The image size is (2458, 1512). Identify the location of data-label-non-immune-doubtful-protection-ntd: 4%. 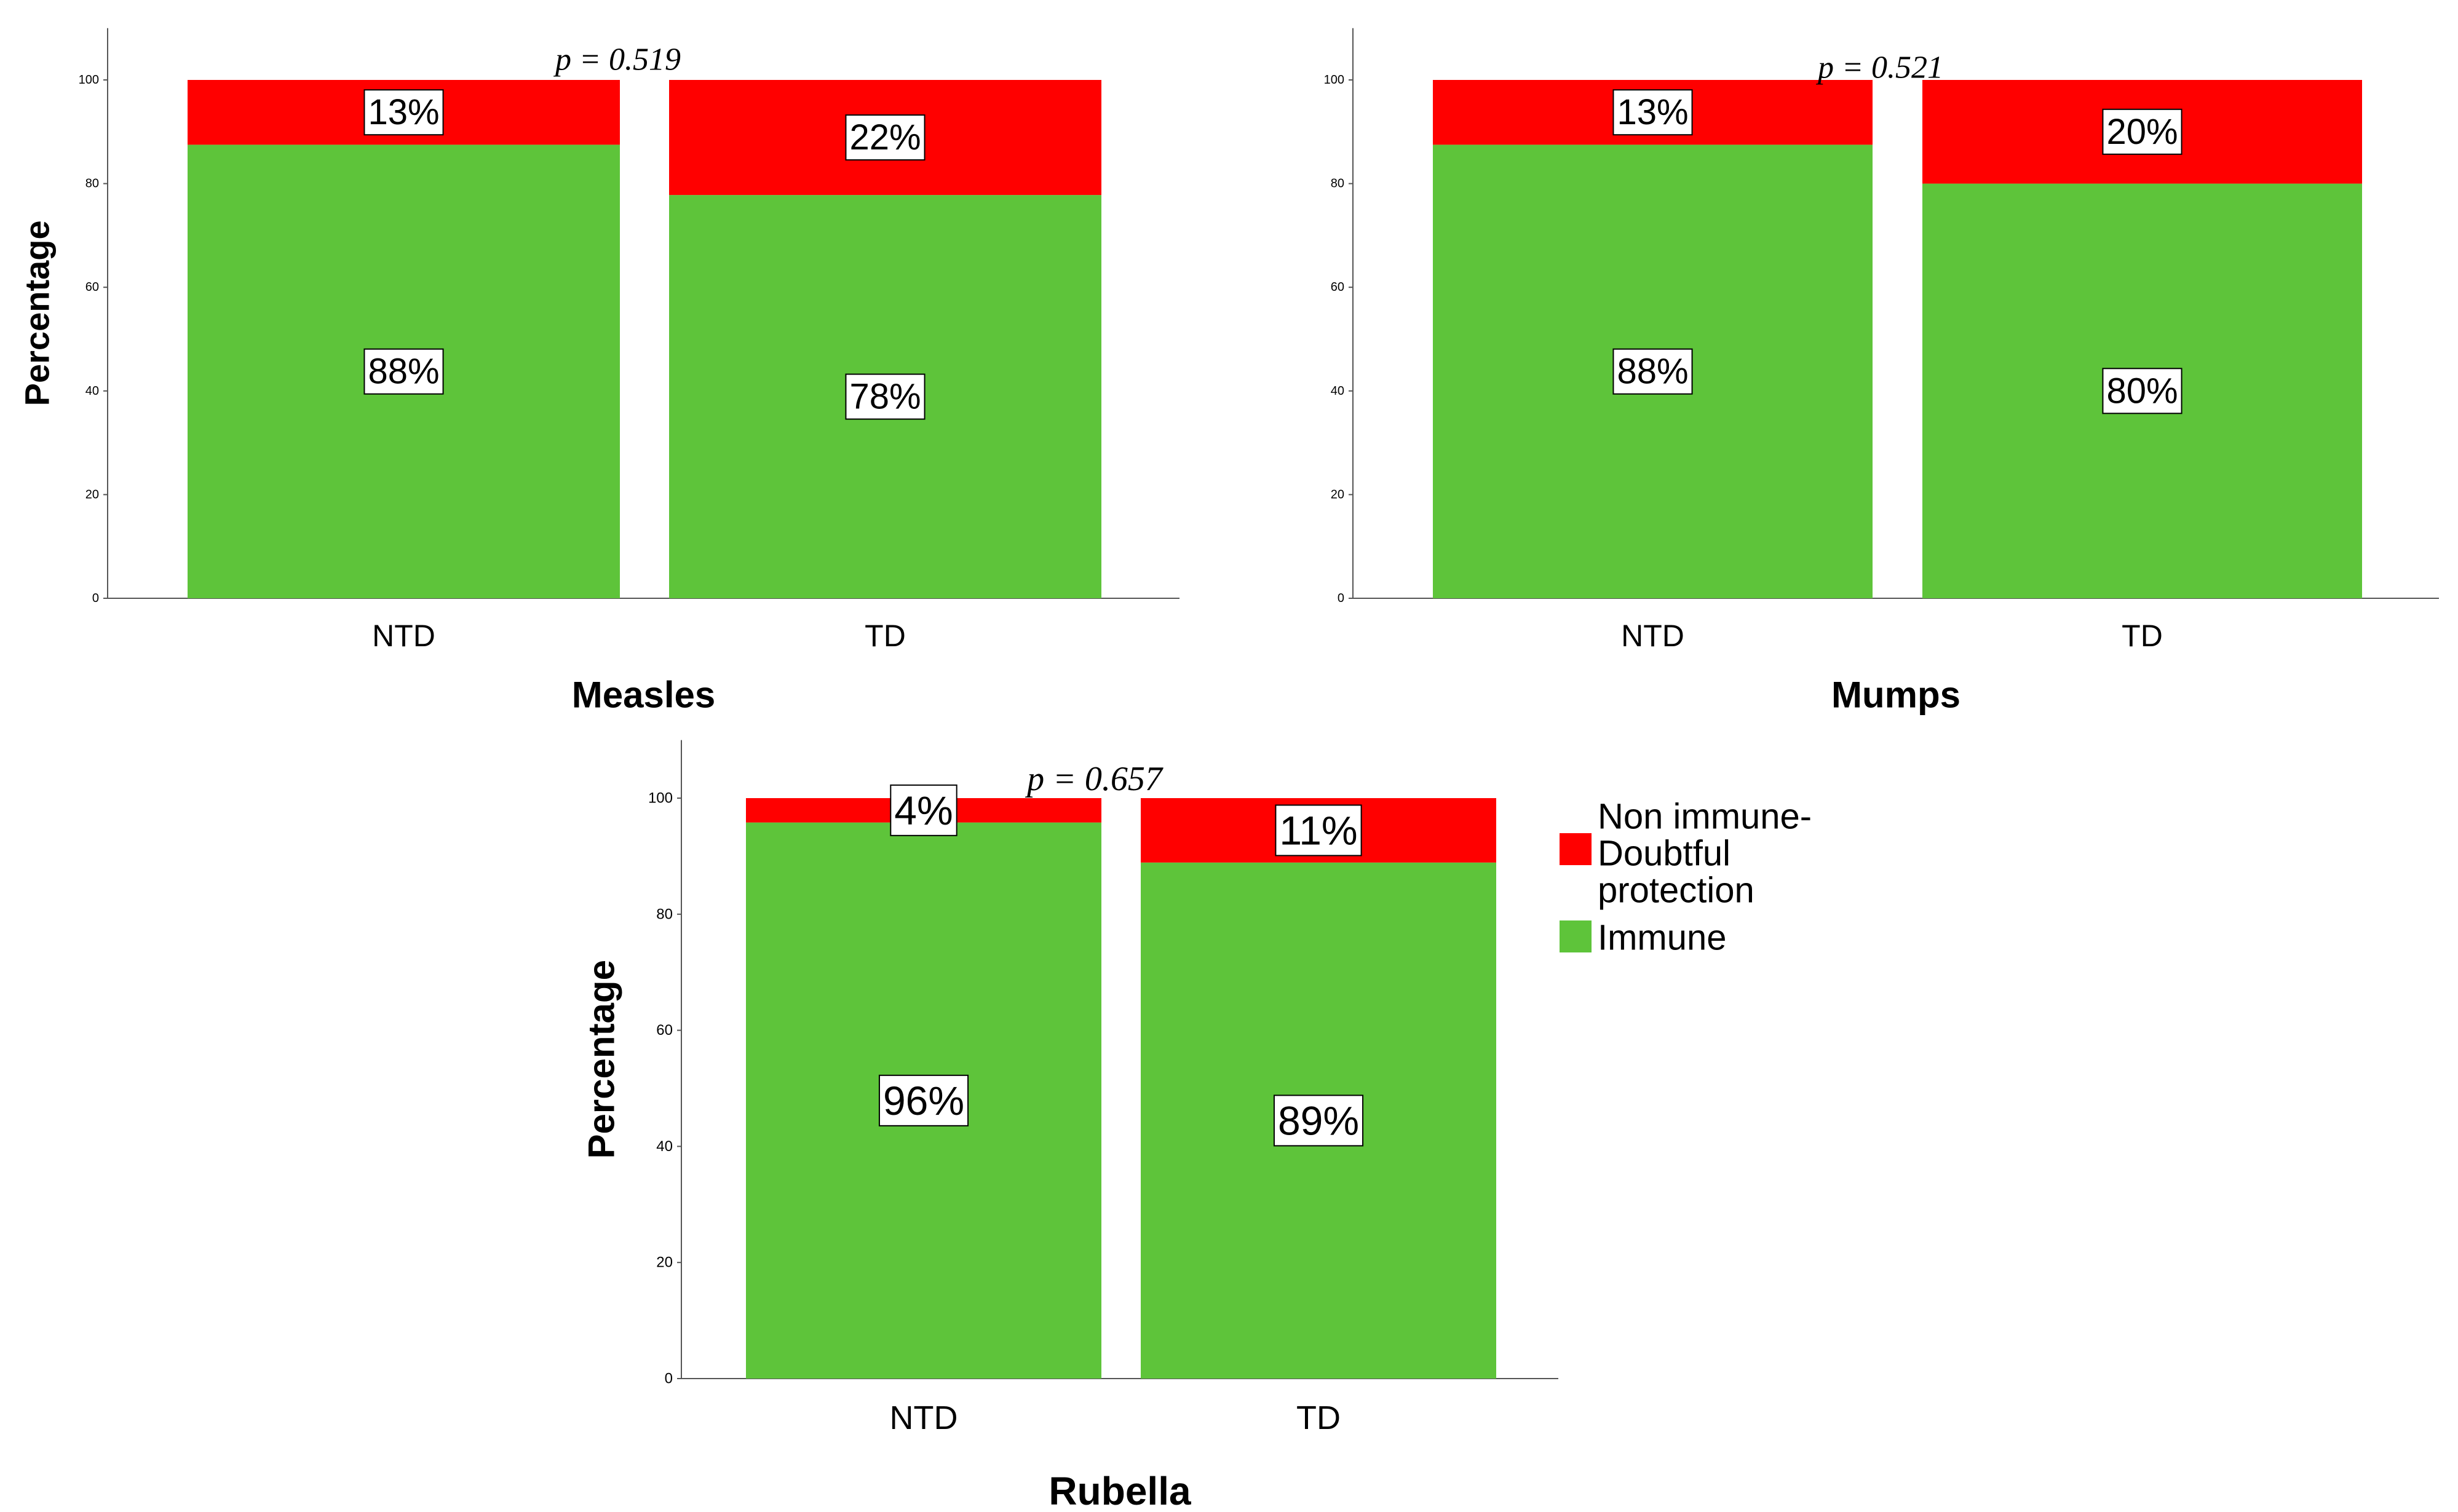
(923, 810).